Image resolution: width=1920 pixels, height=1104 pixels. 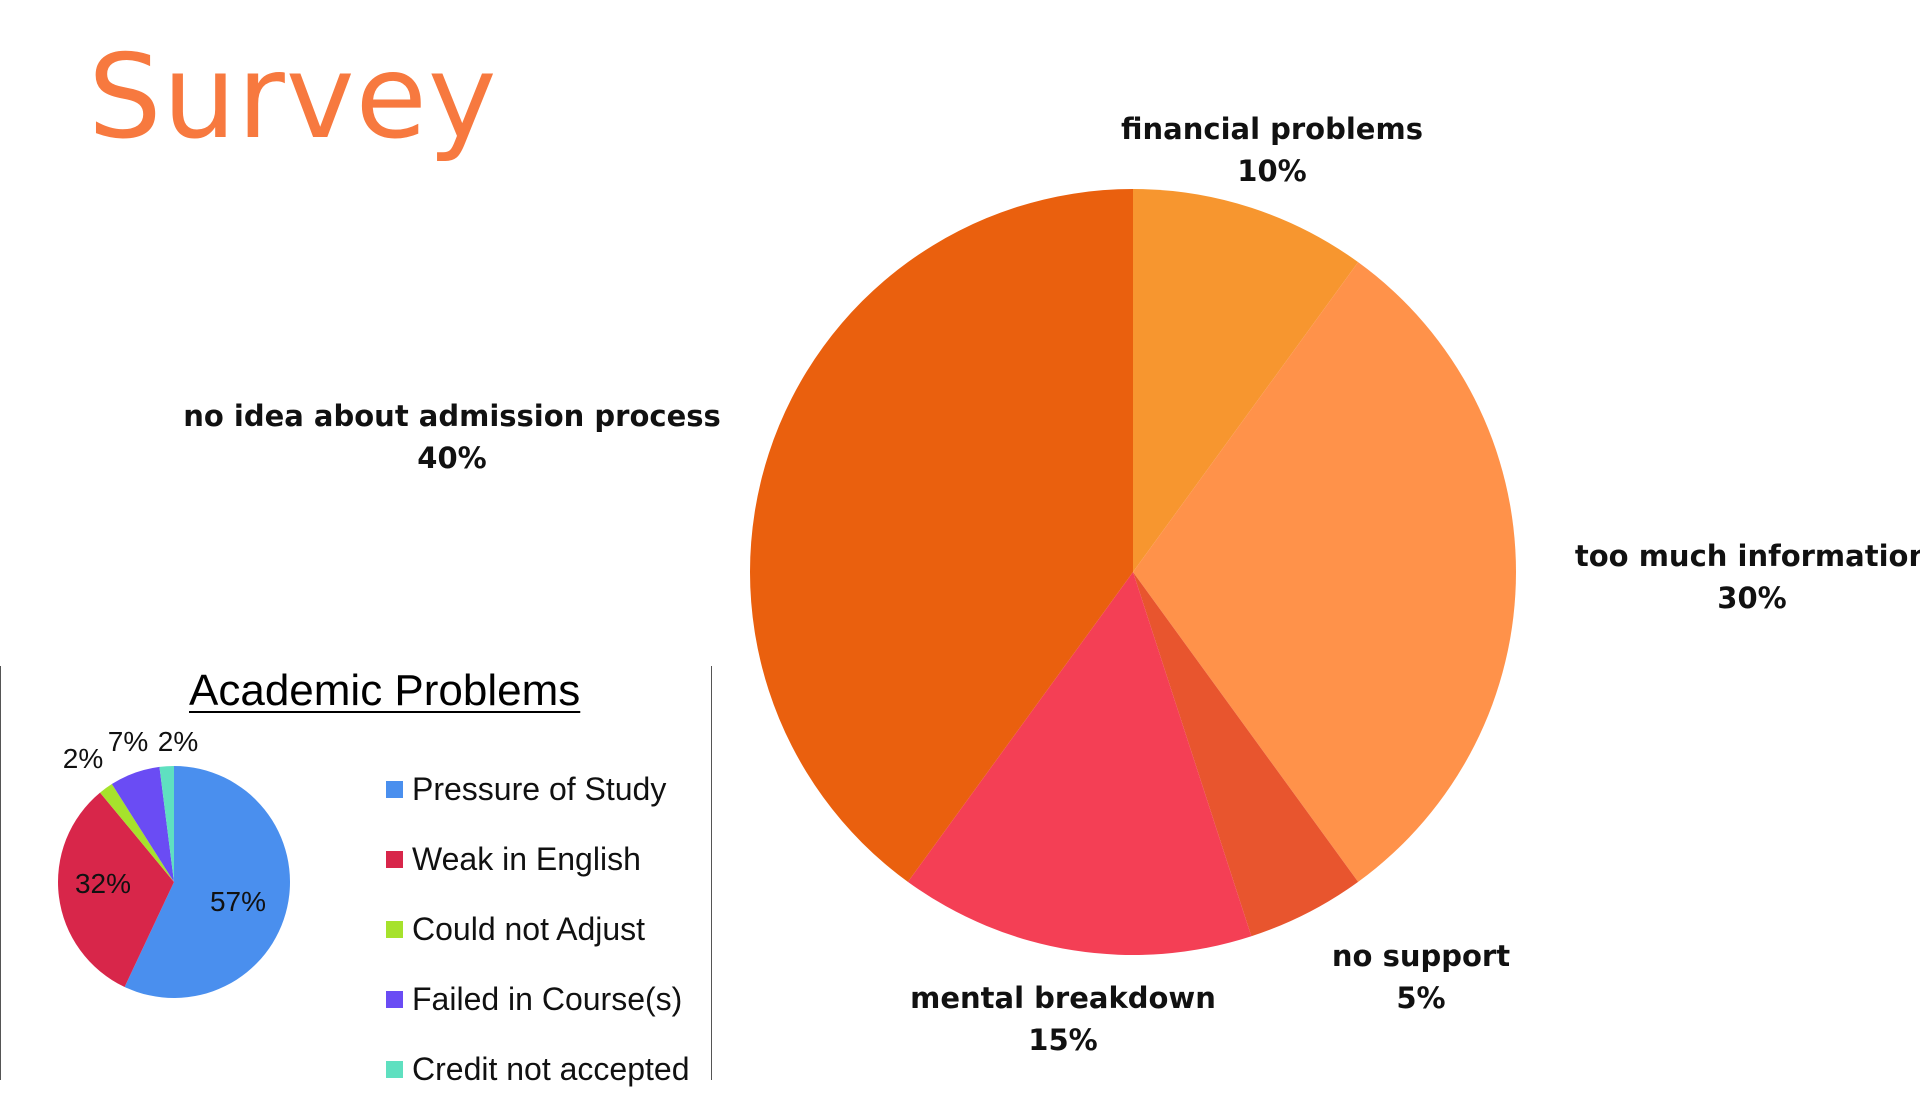 I want to click on pie-label-too-much-information: too much information 30%, so click(x=1747, y=577).